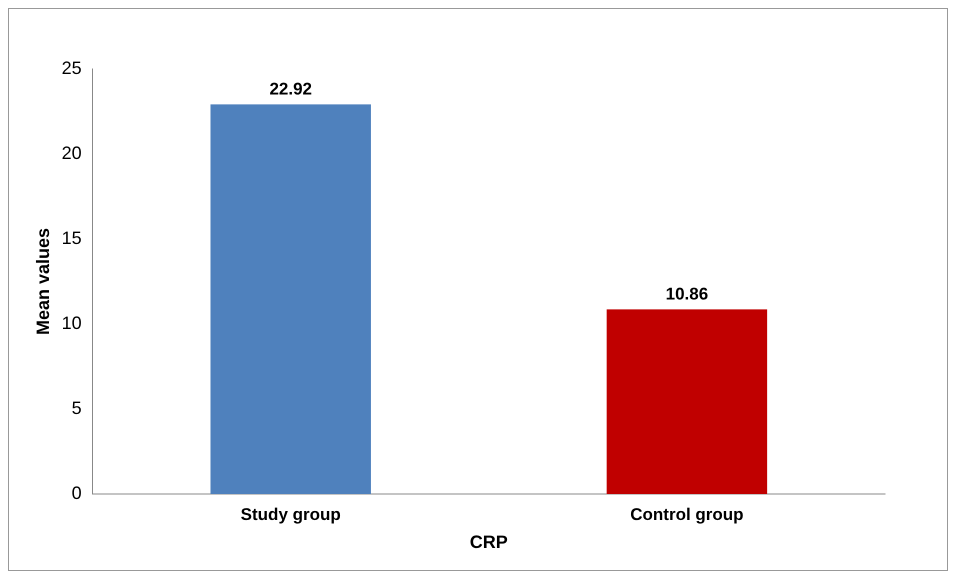 The width and height of the screenshot is (958, 581). I want to click on x-tick-label: Study group, so click(290, 514).